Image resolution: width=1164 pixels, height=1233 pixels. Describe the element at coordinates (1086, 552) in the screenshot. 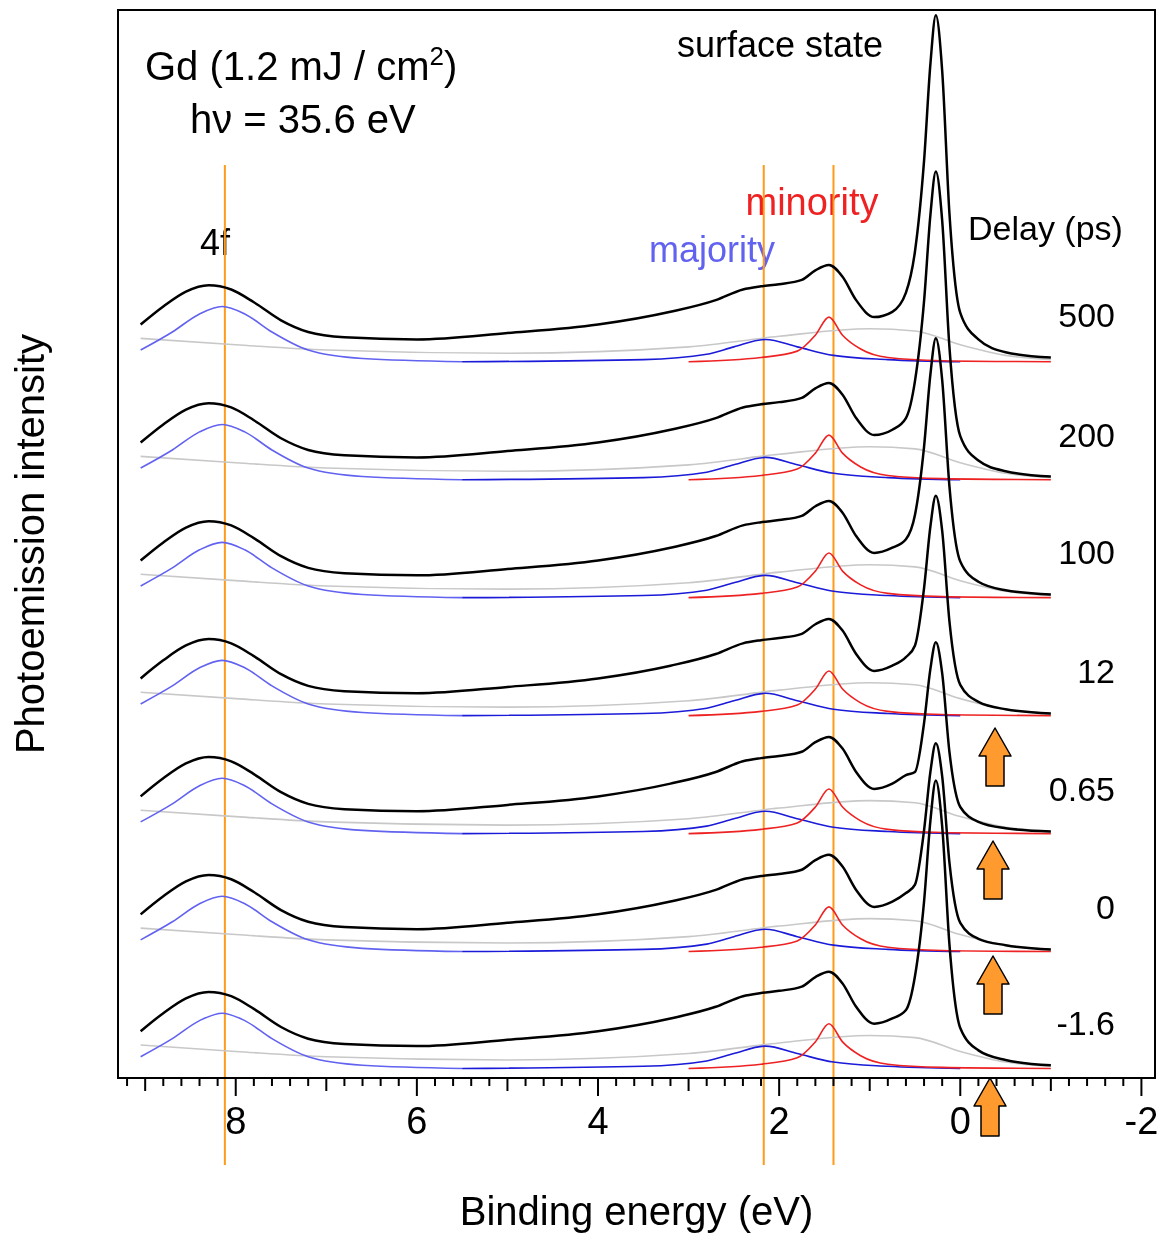

I see `series-label: 100` at that location.